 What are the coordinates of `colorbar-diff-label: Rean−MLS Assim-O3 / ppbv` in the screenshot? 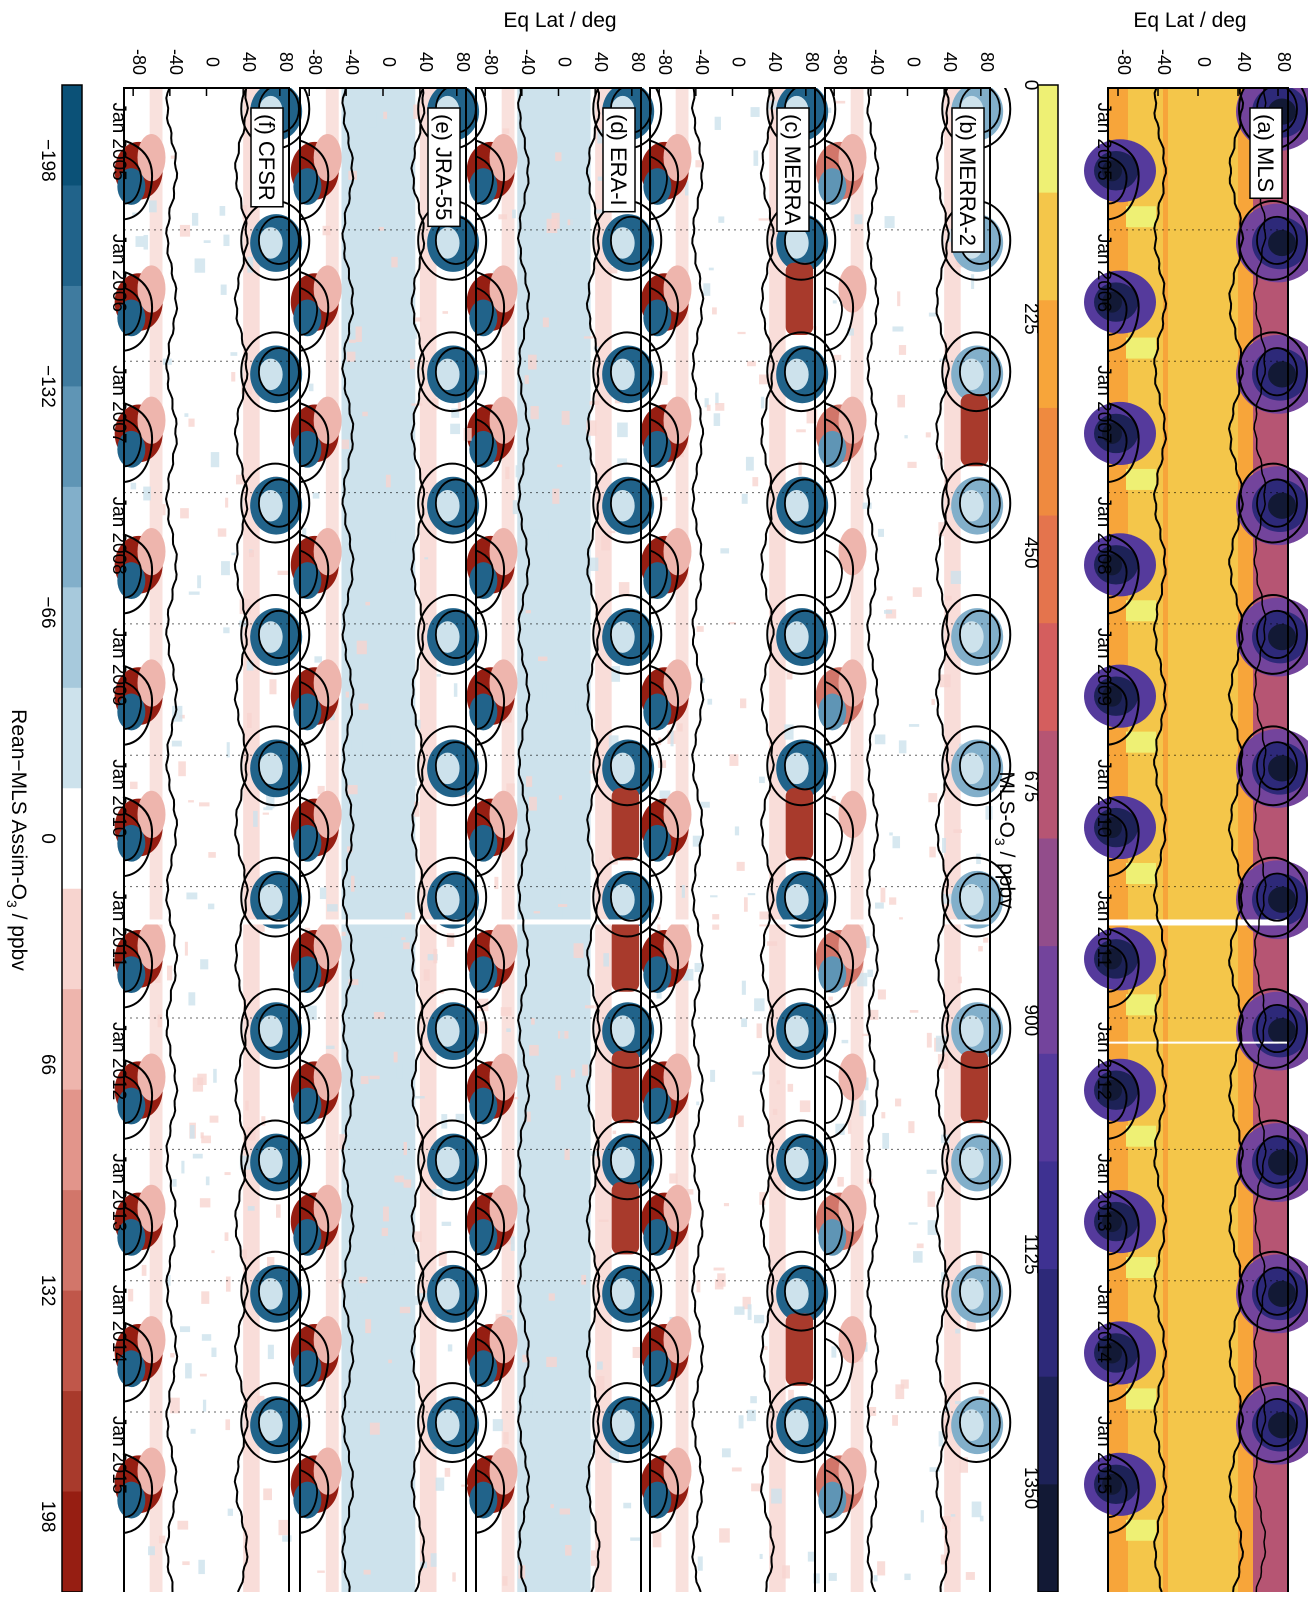 It's located at (17, 840).